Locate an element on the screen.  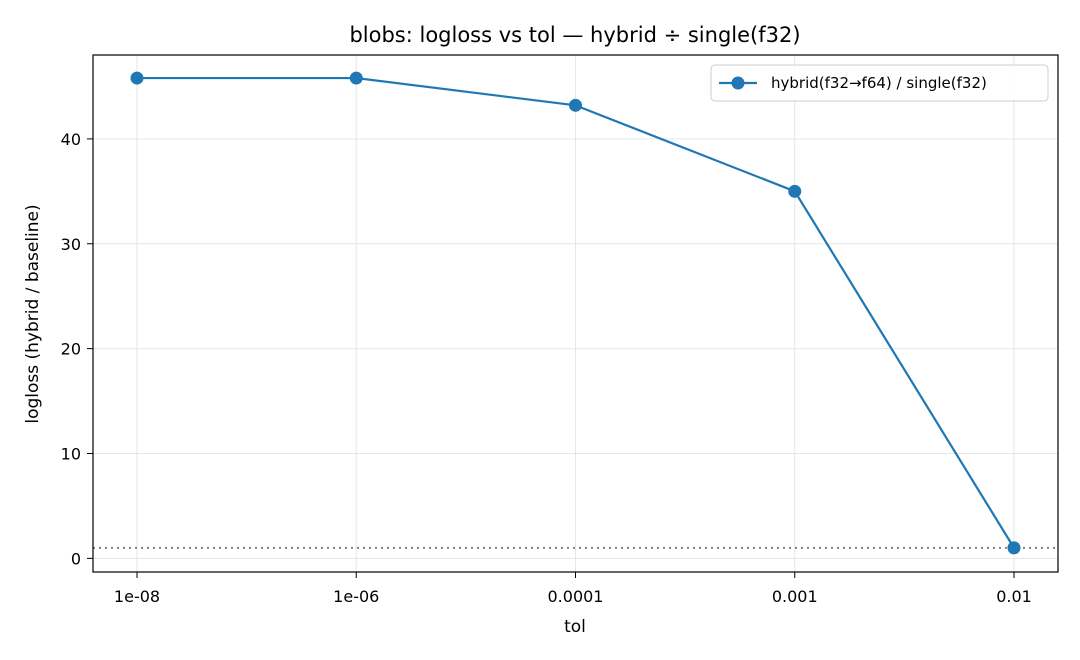
legend-entry-label: hybrid(f32→f64) / single(f32) is located at coordinates (879, 83).